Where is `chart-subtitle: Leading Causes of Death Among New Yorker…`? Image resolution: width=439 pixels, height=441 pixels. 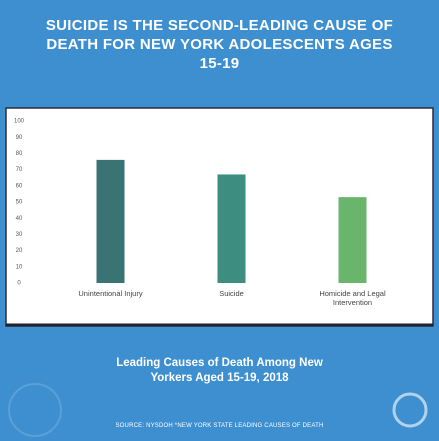 chart-subtitle: Leading Causes of Death Among New Yorker… is located at coordinates (219, 370).